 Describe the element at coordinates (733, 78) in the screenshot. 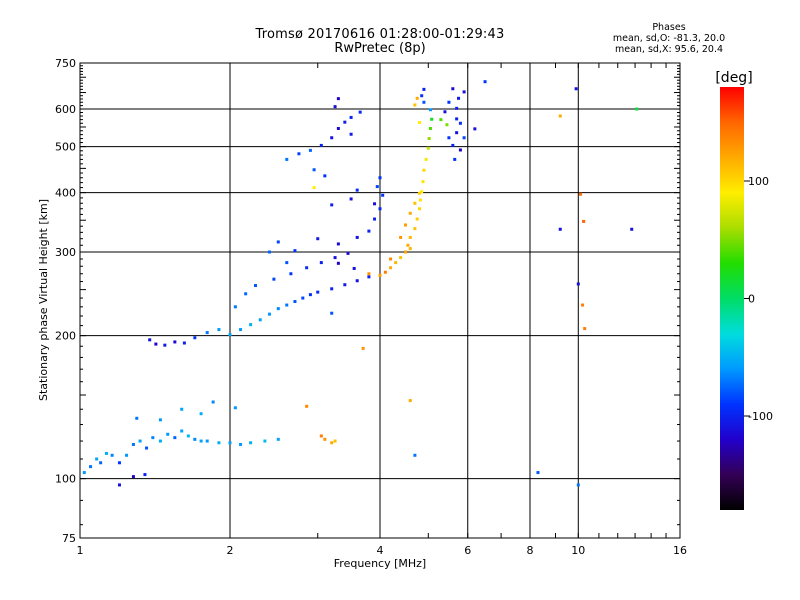

I see `colorbar-label: [deg]` at that location.